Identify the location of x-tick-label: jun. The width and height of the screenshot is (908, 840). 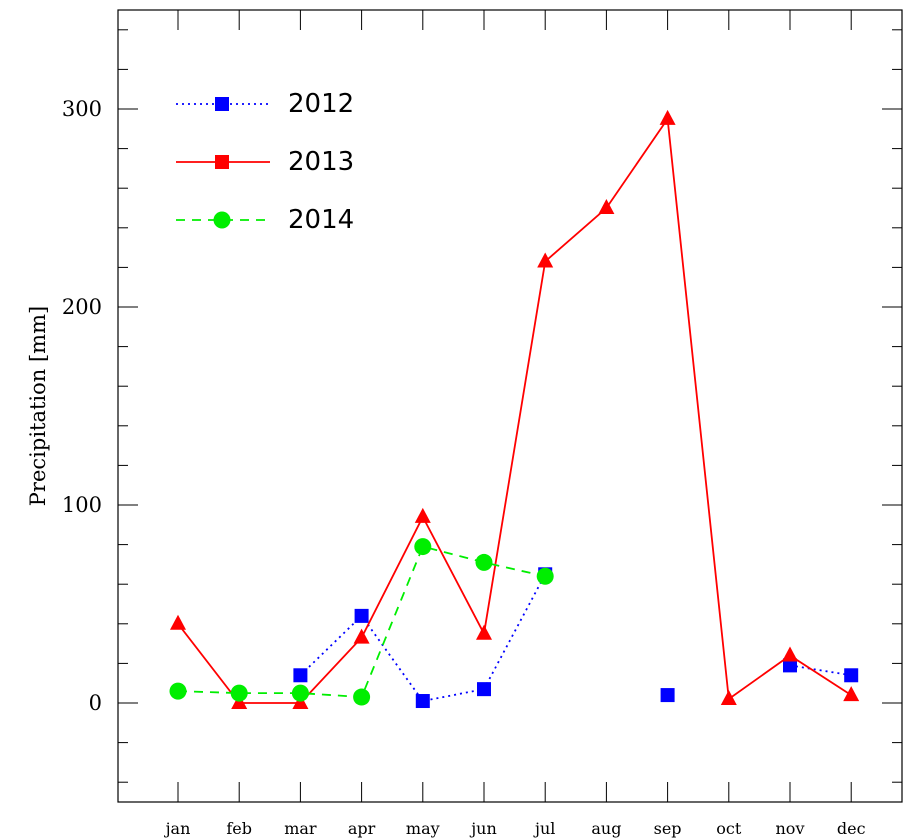
(483, 828).